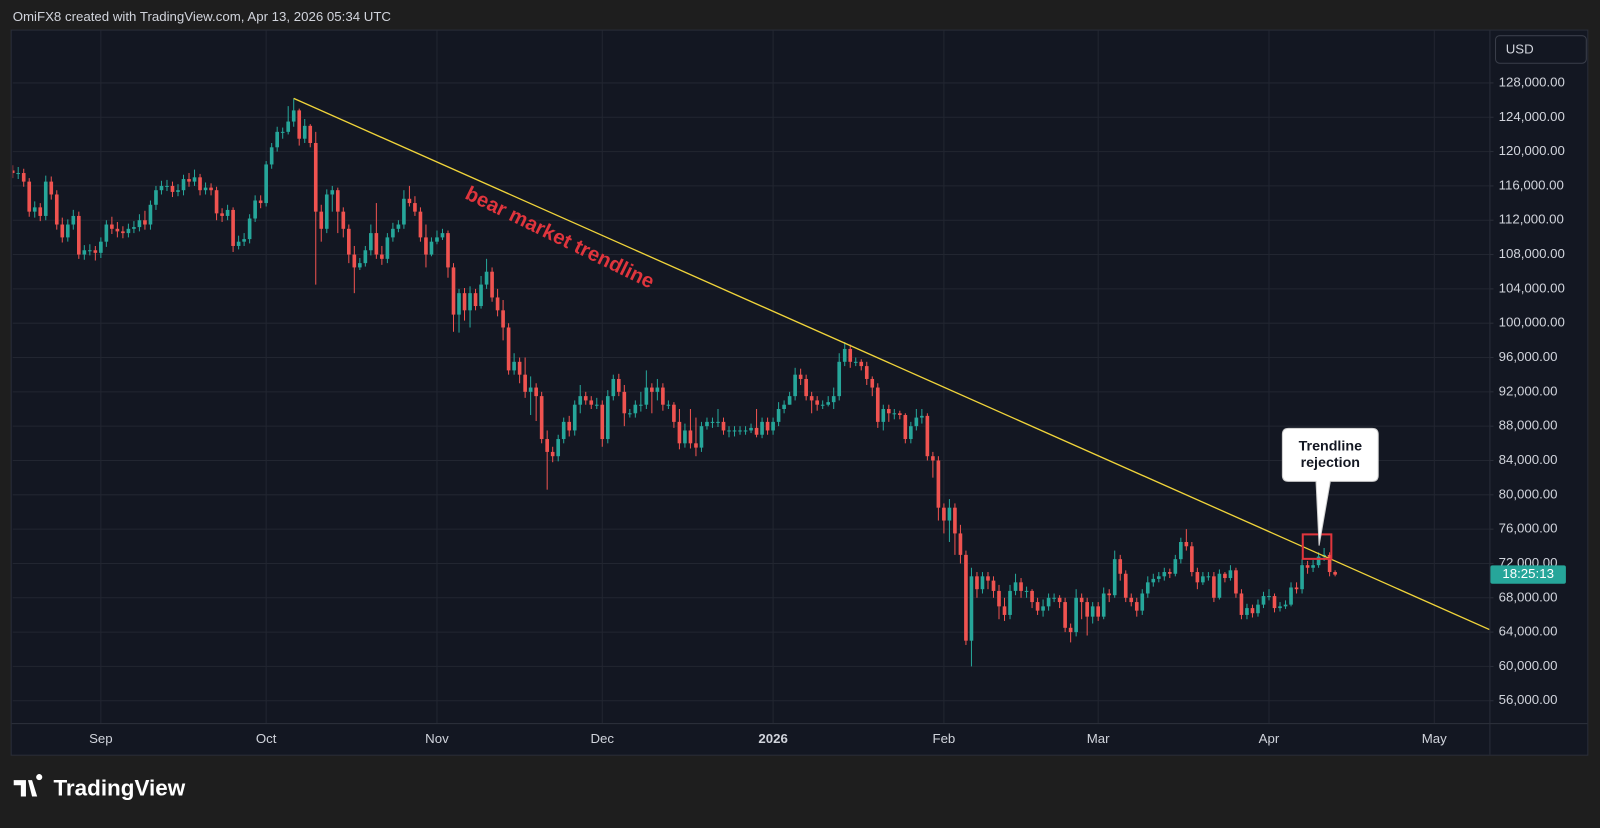 This screenshot has width=1600, height=828. Describe the element at coordinates (437, 738) in the screenshot. I see `x-tick-label: Nov` at that location.